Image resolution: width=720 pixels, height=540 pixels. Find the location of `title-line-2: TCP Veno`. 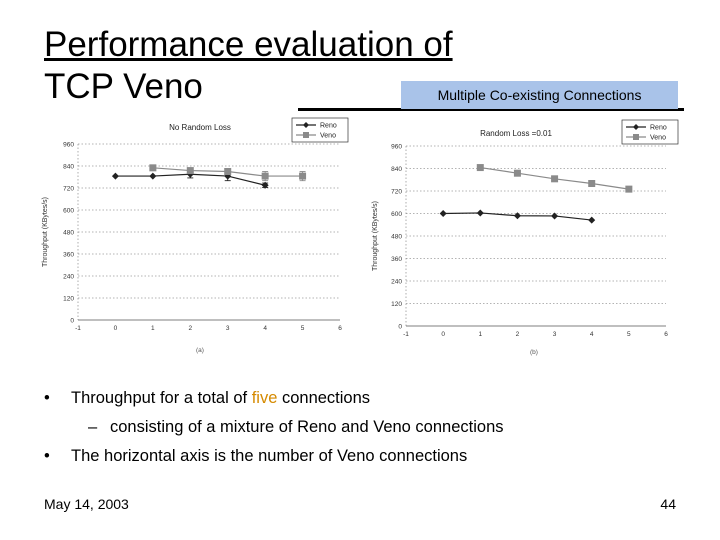

title-line-2: TCP Veno is located at coordinates (123, 86).